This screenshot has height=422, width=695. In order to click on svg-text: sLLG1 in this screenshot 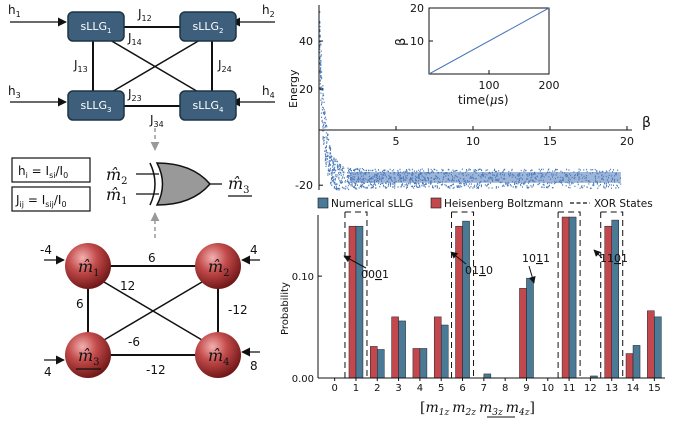, I will do `click(96, 27)`.